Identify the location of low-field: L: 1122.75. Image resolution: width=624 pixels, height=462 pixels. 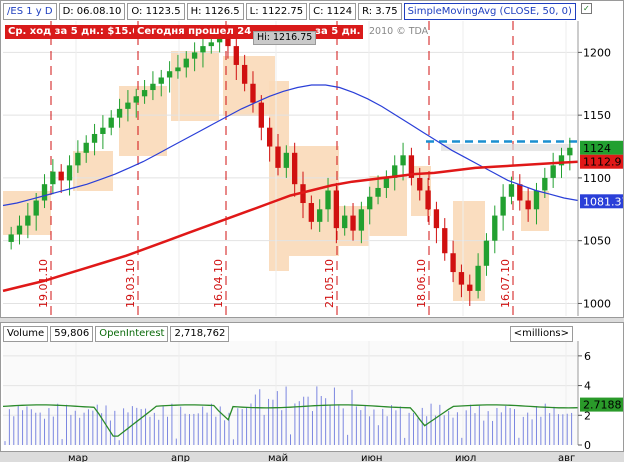
(276, 11).